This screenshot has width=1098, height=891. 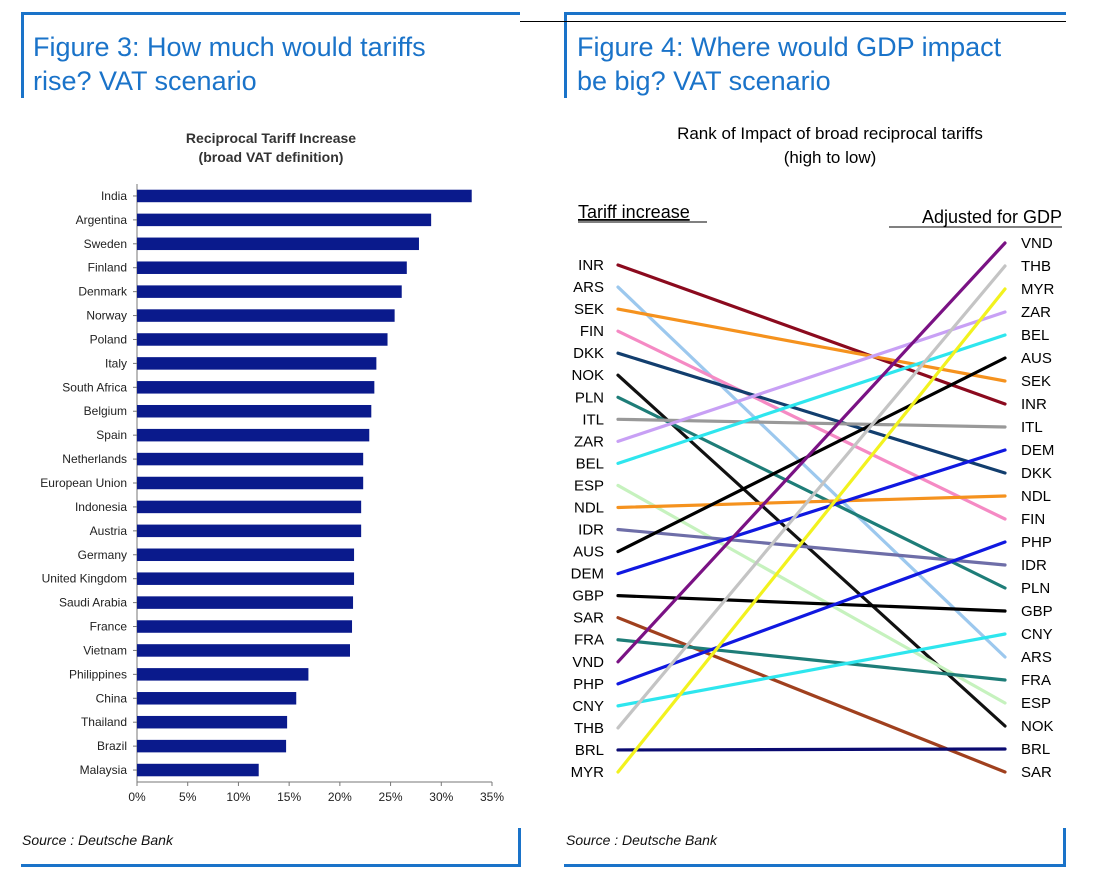 What do you see at coordinates (1035, 588) in the screenshot?
I see `right-rank-label: PLN` at bounding box center [1035, 588].